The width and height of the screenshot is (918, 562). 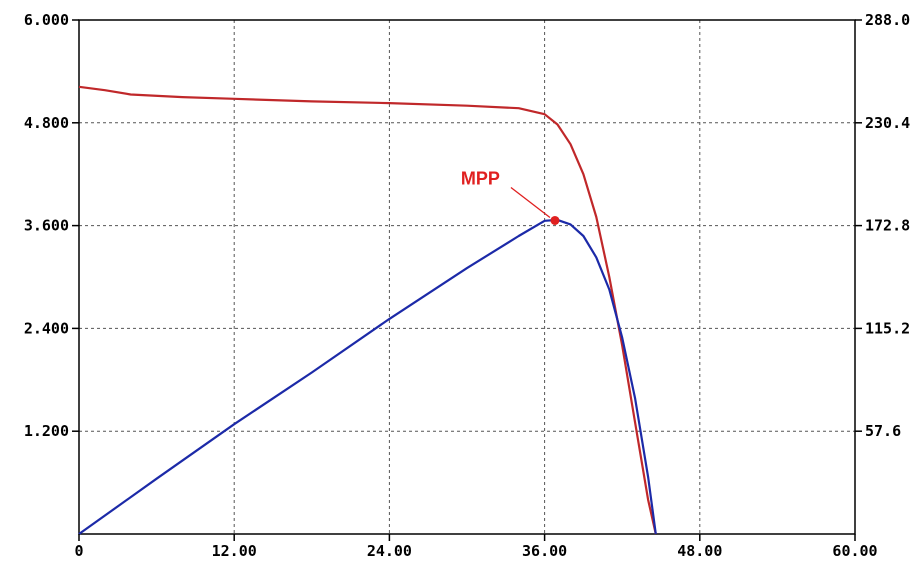 What do you see at coordinates (46, 328) in the screenshot?
I see `left-tick-label: 2.400` at bounding box center [46, 328].